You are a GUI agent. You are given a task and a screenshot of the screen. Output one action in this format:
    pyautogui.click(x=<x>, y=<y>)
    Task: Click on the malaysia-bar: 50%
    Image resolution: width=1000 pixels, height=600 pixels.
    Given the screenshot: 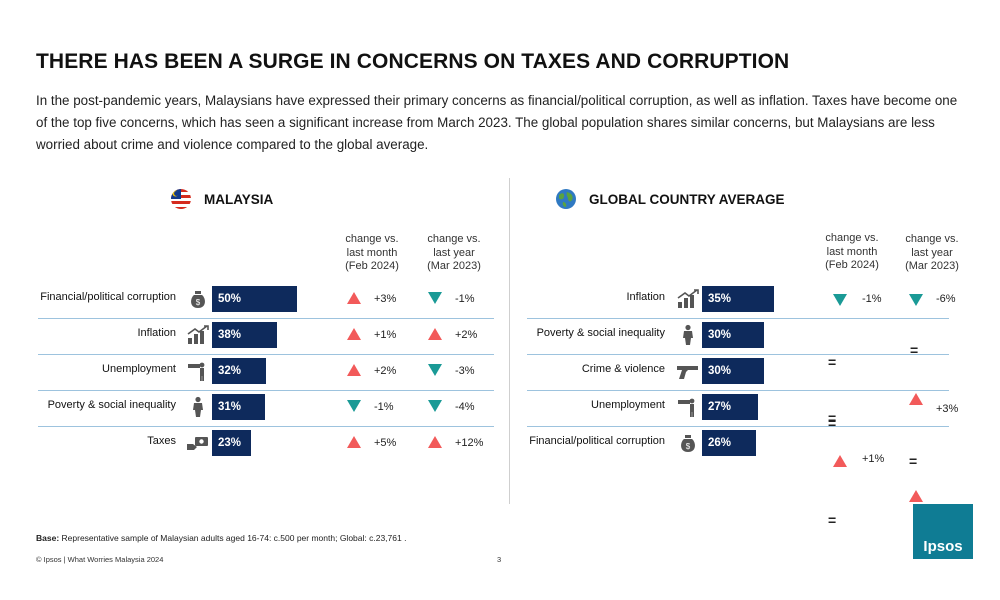 What is the action you would take?
    pyautogui.click(x=254, y=299)
    